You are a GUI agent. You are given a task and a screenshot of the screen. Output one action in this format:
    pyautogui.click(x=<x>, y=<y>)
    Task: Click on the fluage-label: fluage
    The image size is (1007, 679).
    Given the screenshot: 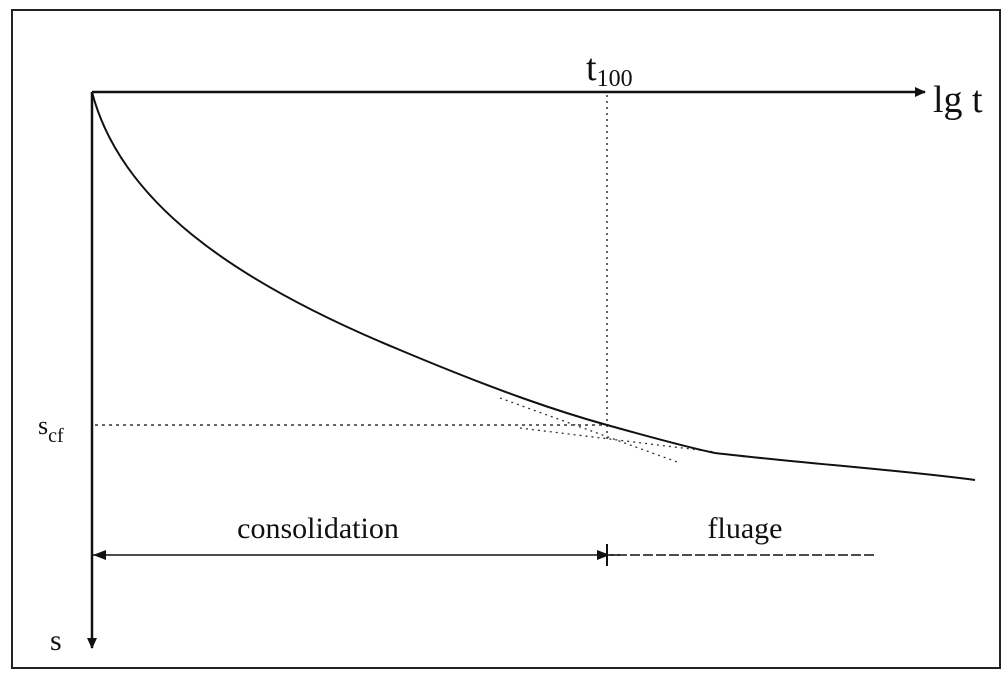 What is the action you would take?
    pyautogui.click(x=745, y=528)
    